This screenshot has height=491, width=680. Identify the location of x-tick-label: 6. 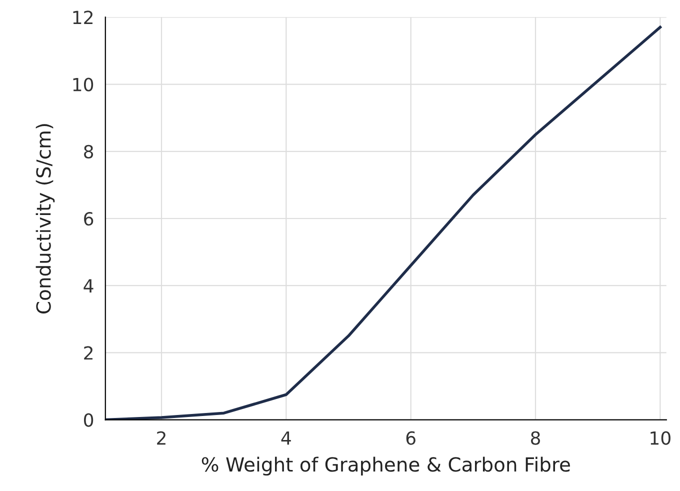
(411, 438).